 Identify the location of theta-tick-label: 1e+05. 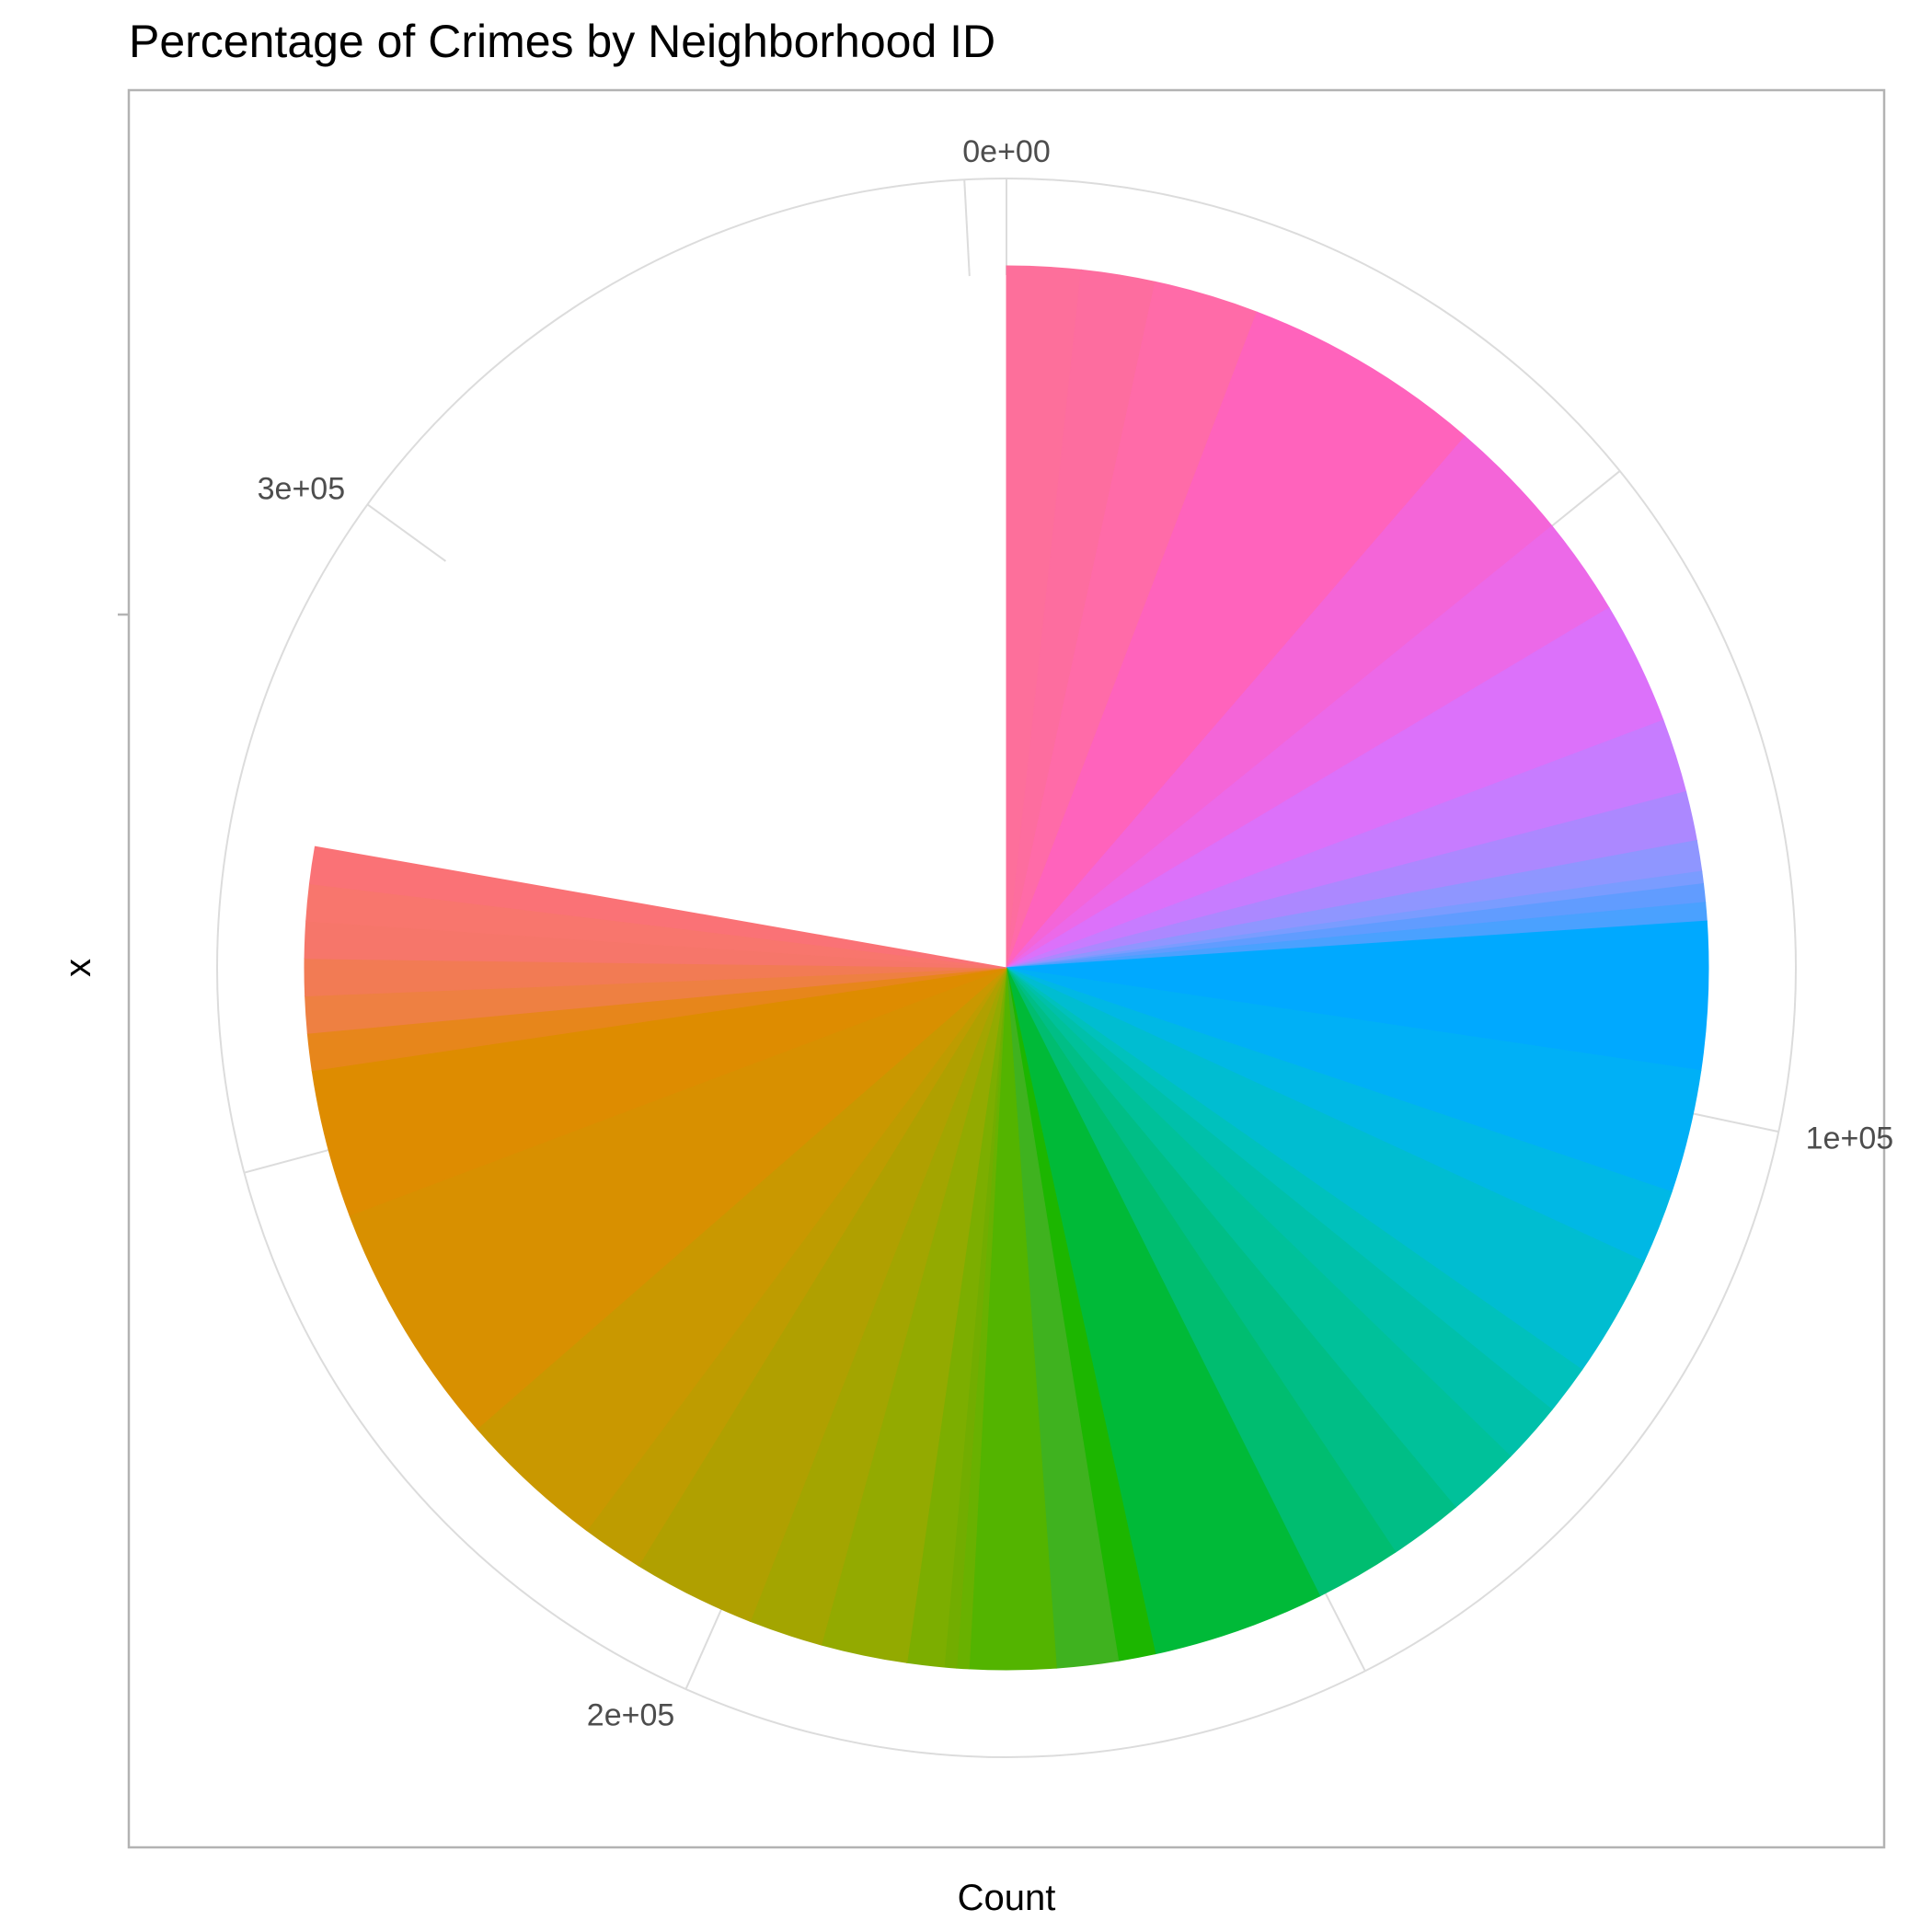
(1850, 1138).